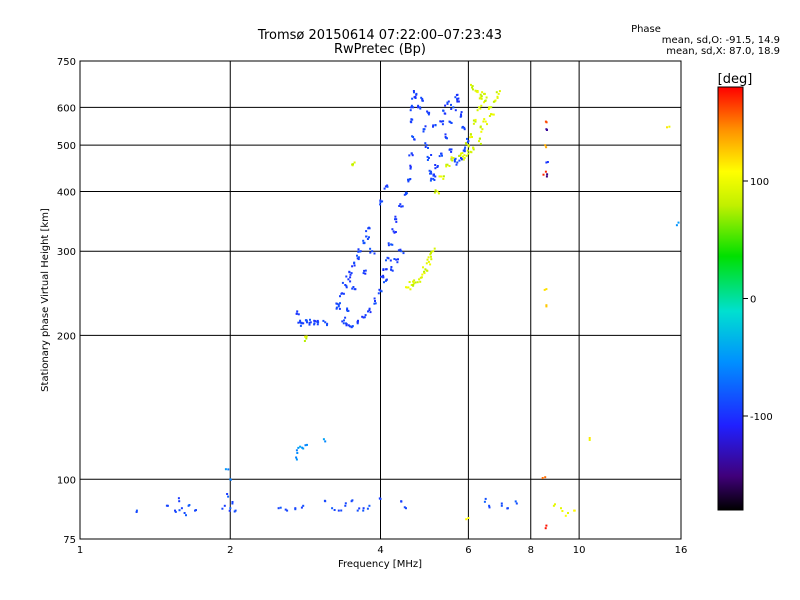 Image resolution: width=800 pixels, height=600 pixels. What do you see at coordinates (380, 550) in the screenshot?
I see `x-tick-label-2: 4` at bounding box center [380, 550].